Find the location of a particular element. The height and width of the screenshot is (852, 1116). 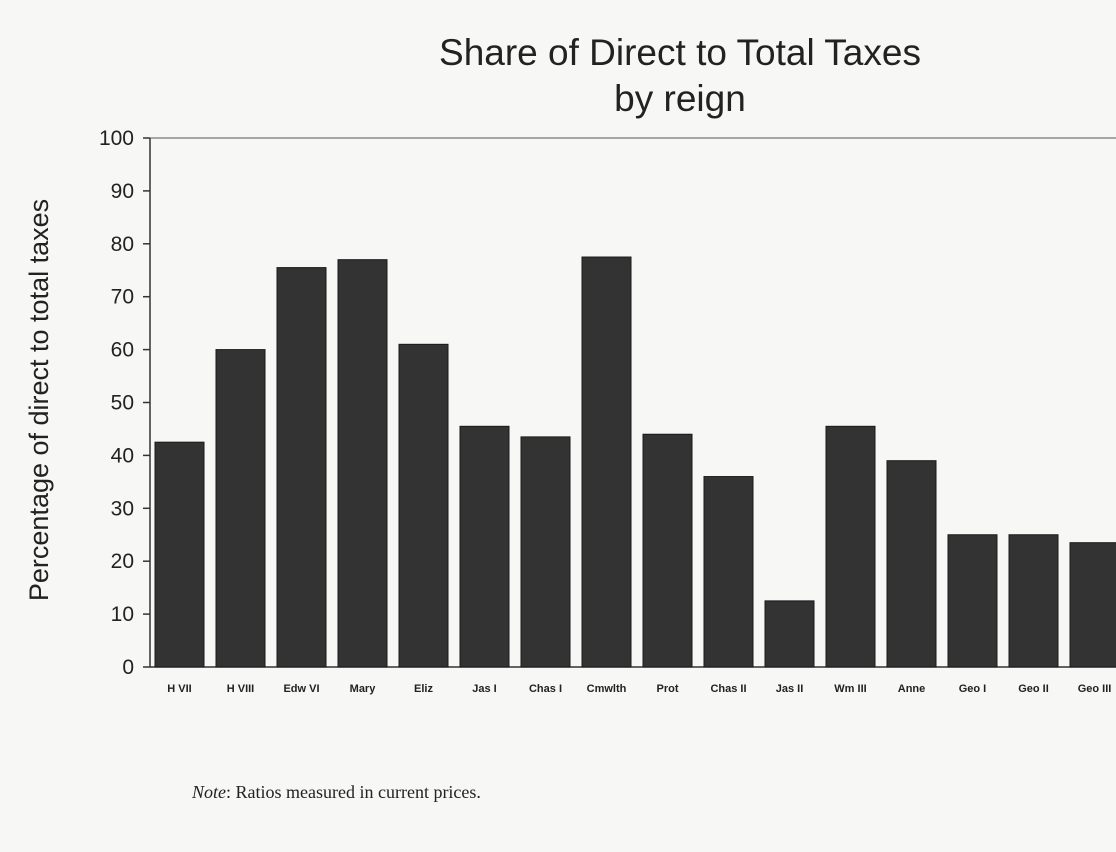

bar-geo-iii is located at coordinates (1092, 605).